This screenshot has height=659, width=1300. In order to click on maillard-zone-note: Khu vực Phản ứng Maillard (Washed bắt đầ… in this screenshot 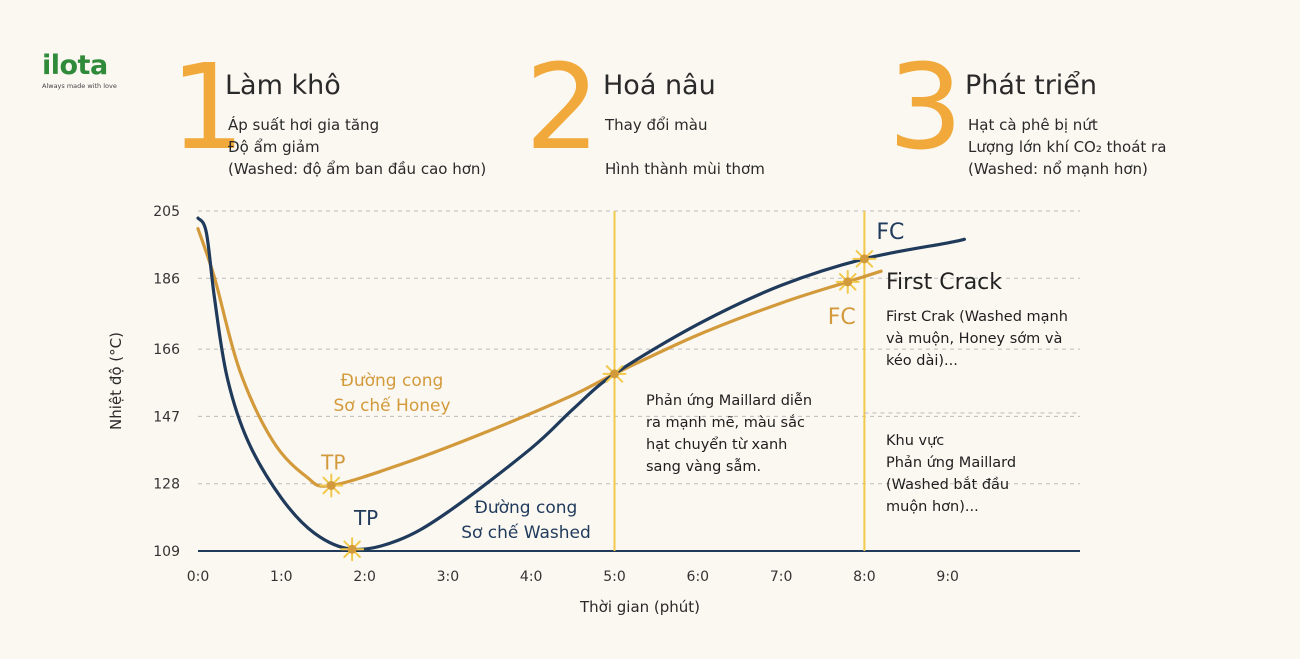, I will do `click(951, 474)`.